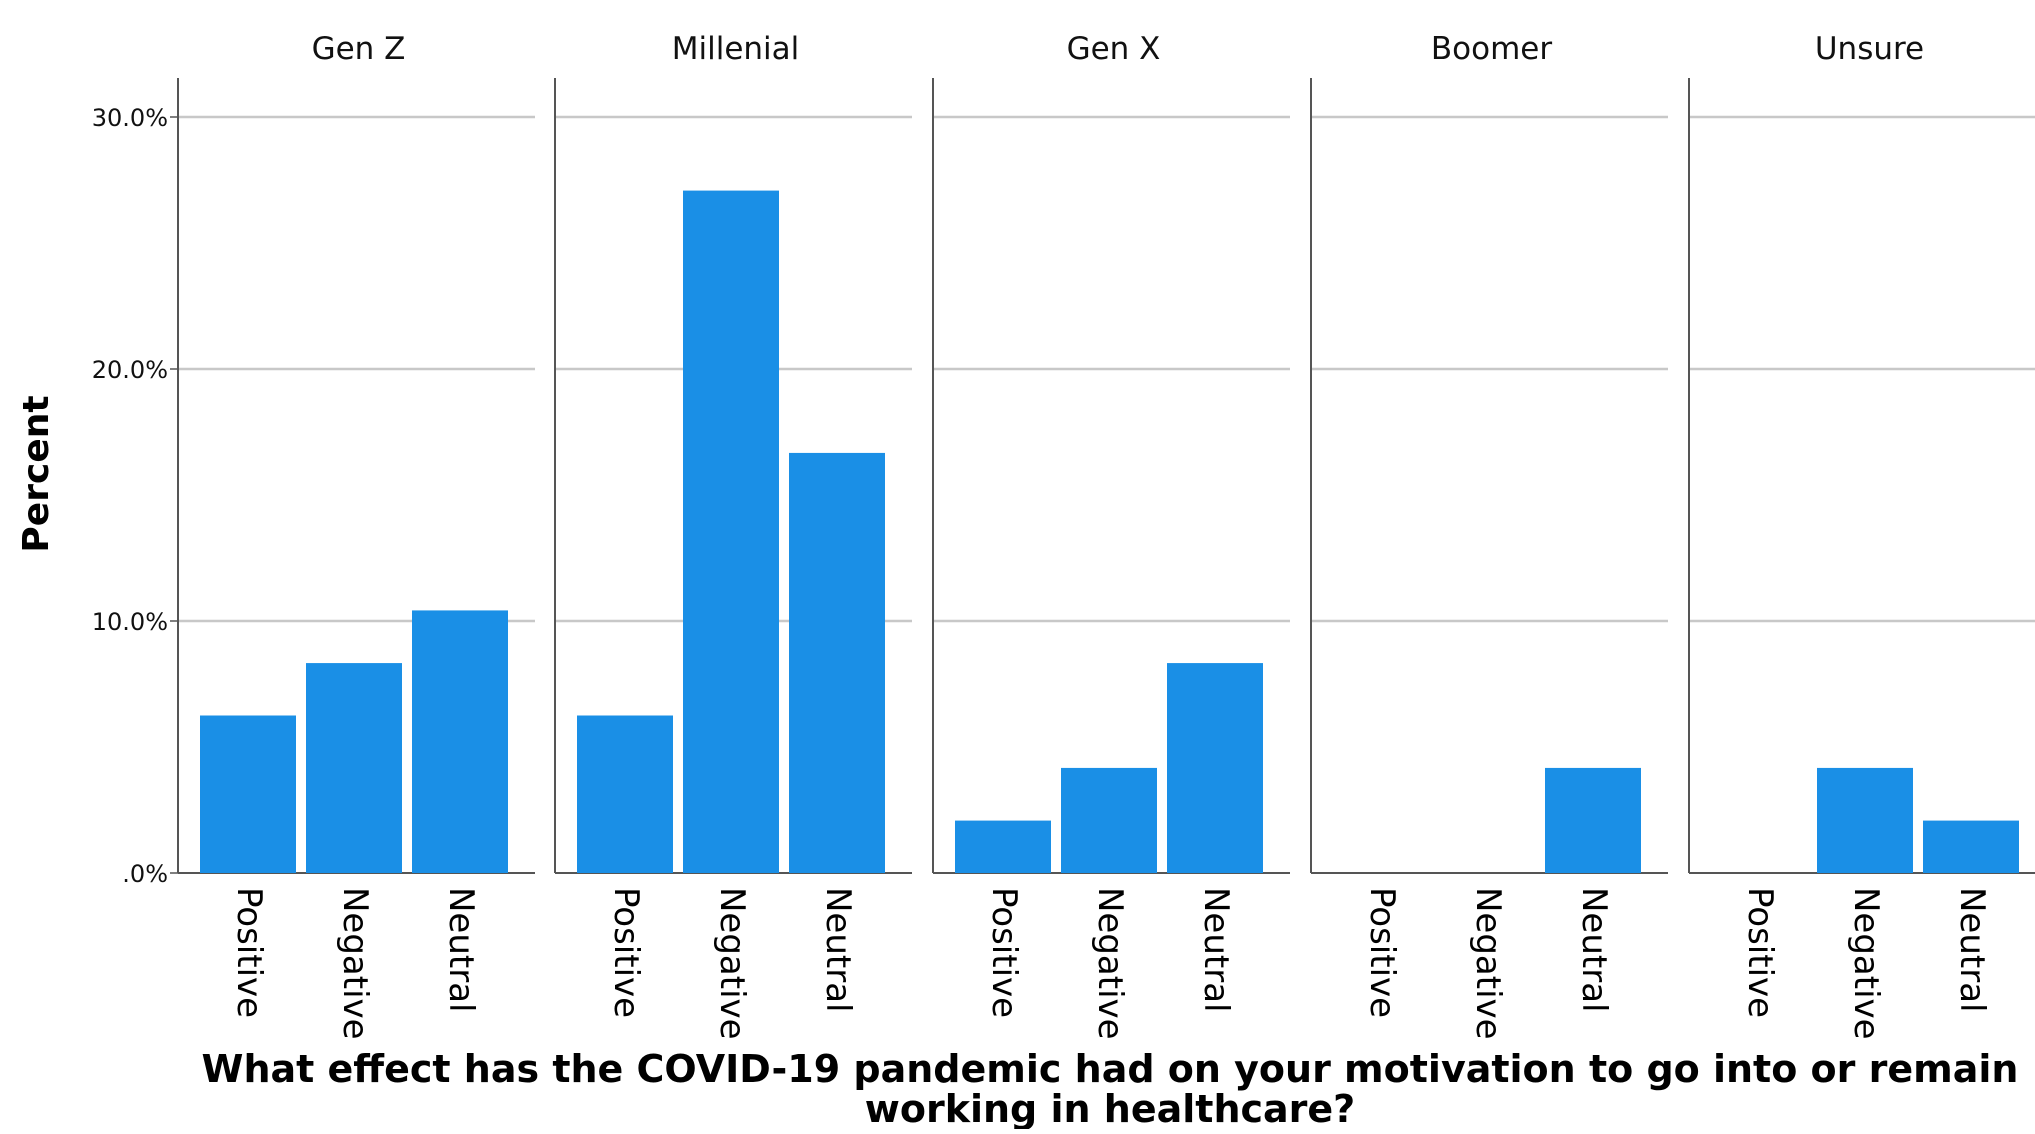 The height and width of the screenshot is (1134, 2035). What do you see at coordinates (1004, 952) in the screenshot?
I see `category-label-gen-x-positive: Positive` at bounding box center [1004, 952].